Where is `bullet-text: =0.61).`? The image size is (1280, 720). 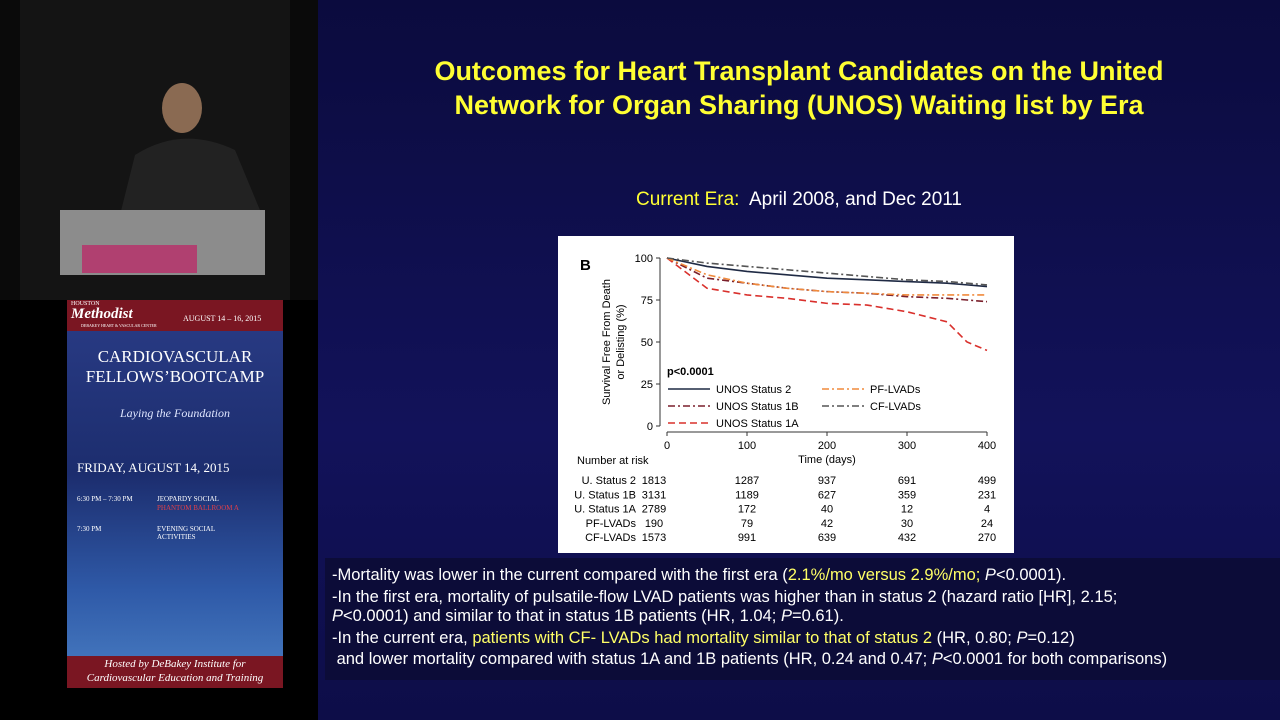 bullet-text: =0.61). is located at coordinates (817, 616).